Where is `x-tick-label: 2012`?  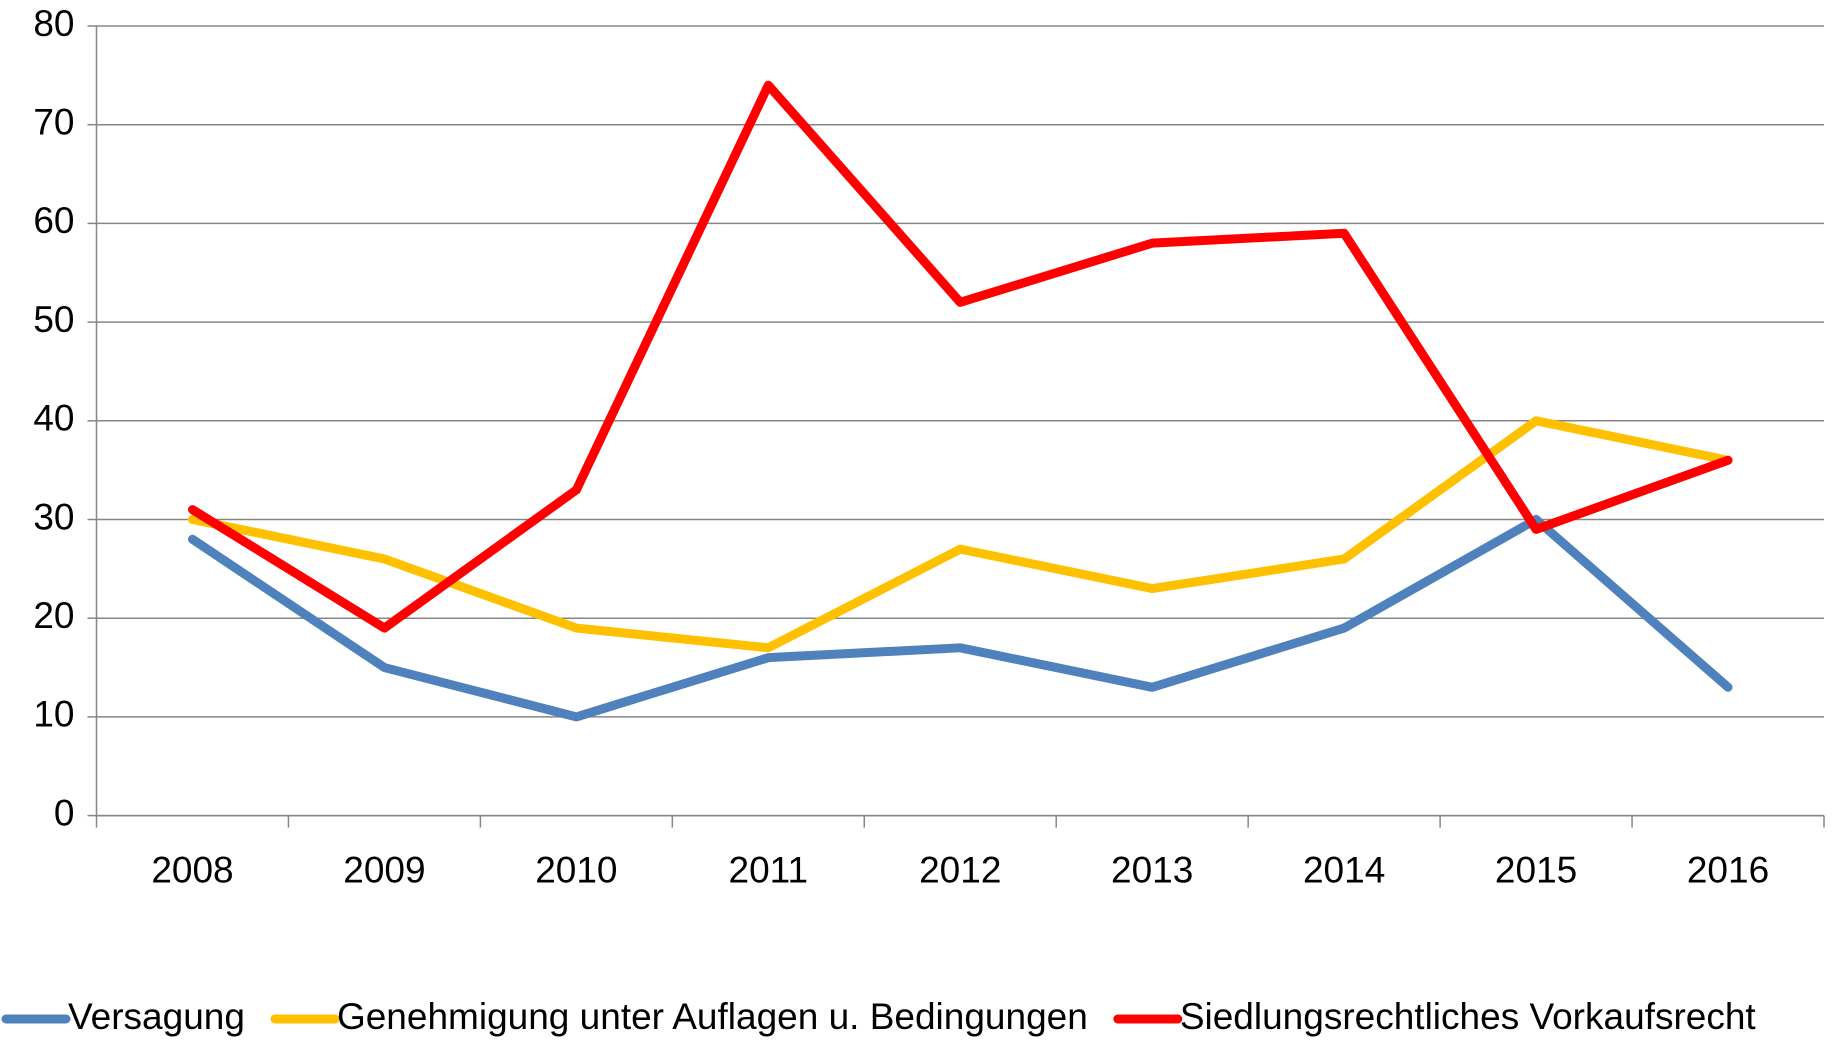
x-tick-label: 2012 is located at coordinates (960, 869).